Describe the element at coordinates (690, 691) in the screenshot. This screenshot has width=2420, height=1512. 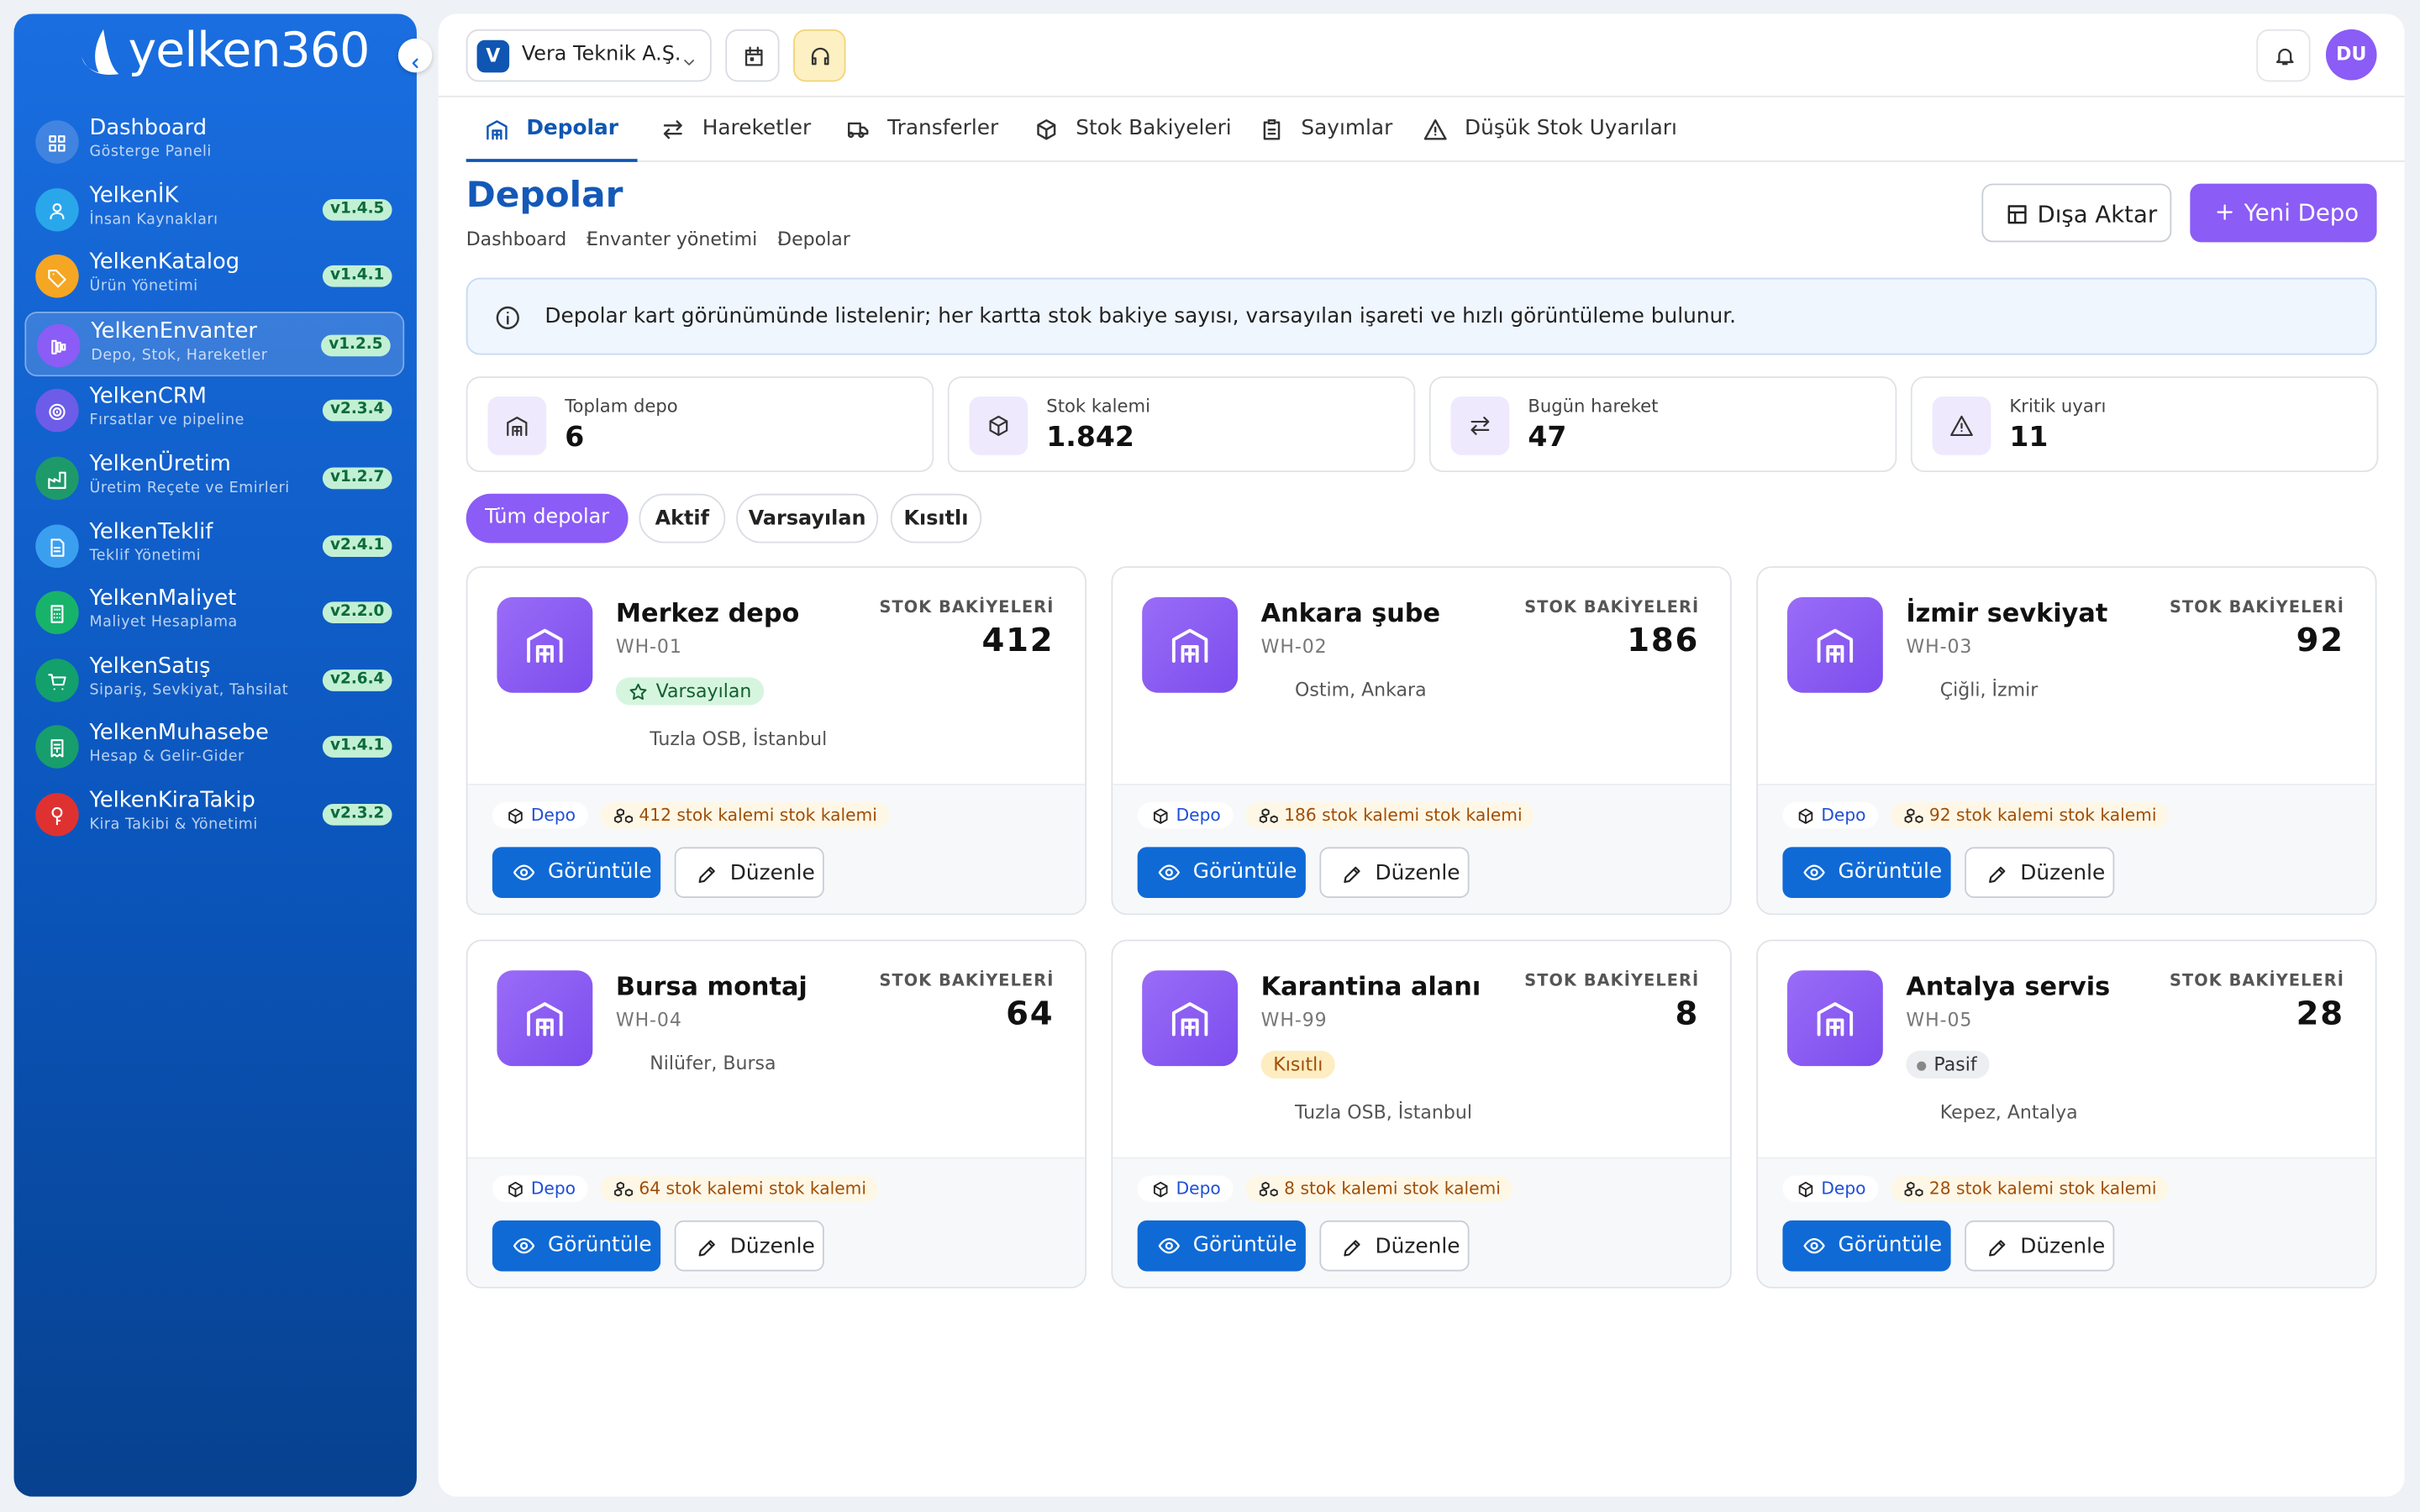
I see `status-badge: Varsayılan` at that location.